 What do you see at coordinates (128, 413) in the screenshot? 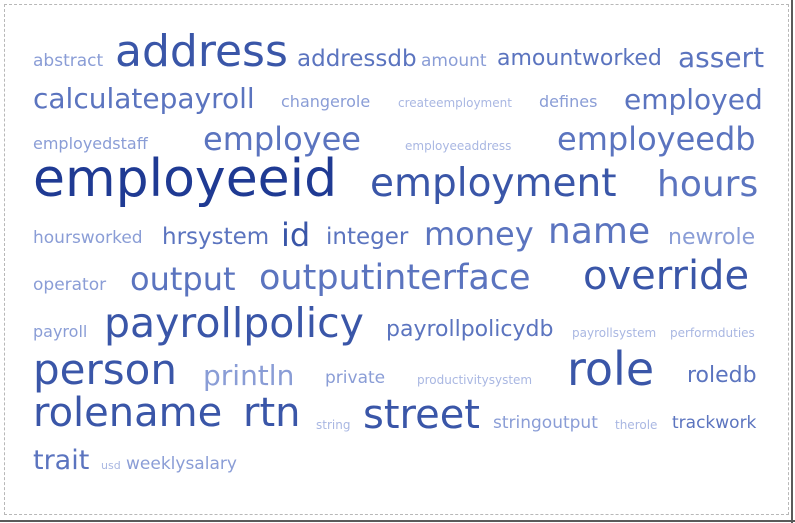
I see `cloud-word-rolename: rolename` at bounding box center [128, 413].